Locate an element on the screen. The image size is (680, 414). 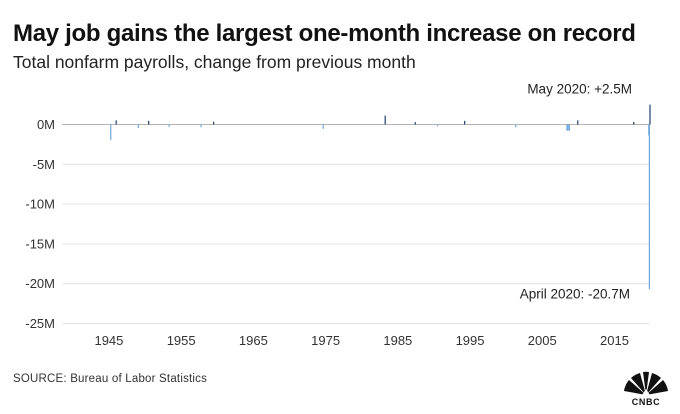
x-tick-label: 2015 is located at coordinates (614, 340).